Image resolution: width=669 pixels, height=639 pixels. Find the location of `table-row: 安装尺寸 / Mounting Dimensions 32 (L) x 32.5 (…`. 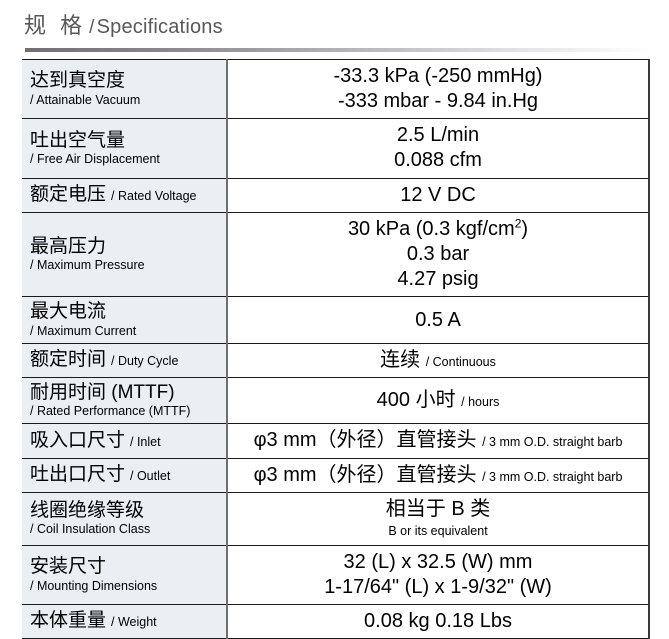

table-row: 安装尺寸 / Mounting Dimensions 32 (L) x 32.5 (… is located at coordinates (336, 575).